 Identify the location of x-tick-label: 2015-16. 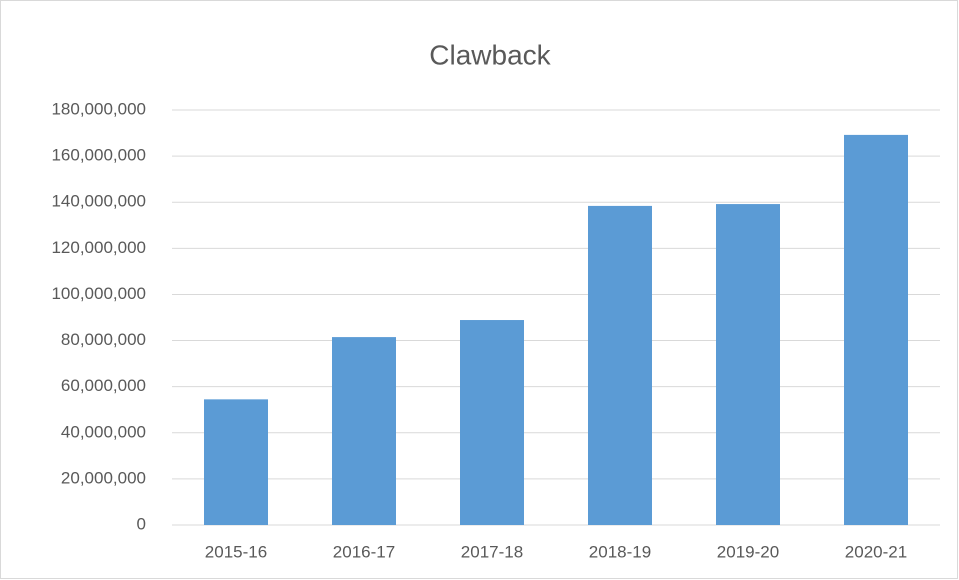
(236, 551).